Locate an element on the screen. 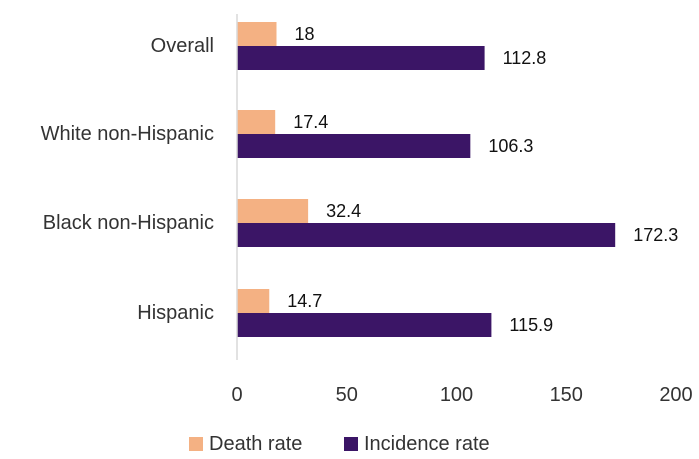 This screenshot has width=699, height=459. legend: Death rate Incidence rate is located at coordinates (339, 444).